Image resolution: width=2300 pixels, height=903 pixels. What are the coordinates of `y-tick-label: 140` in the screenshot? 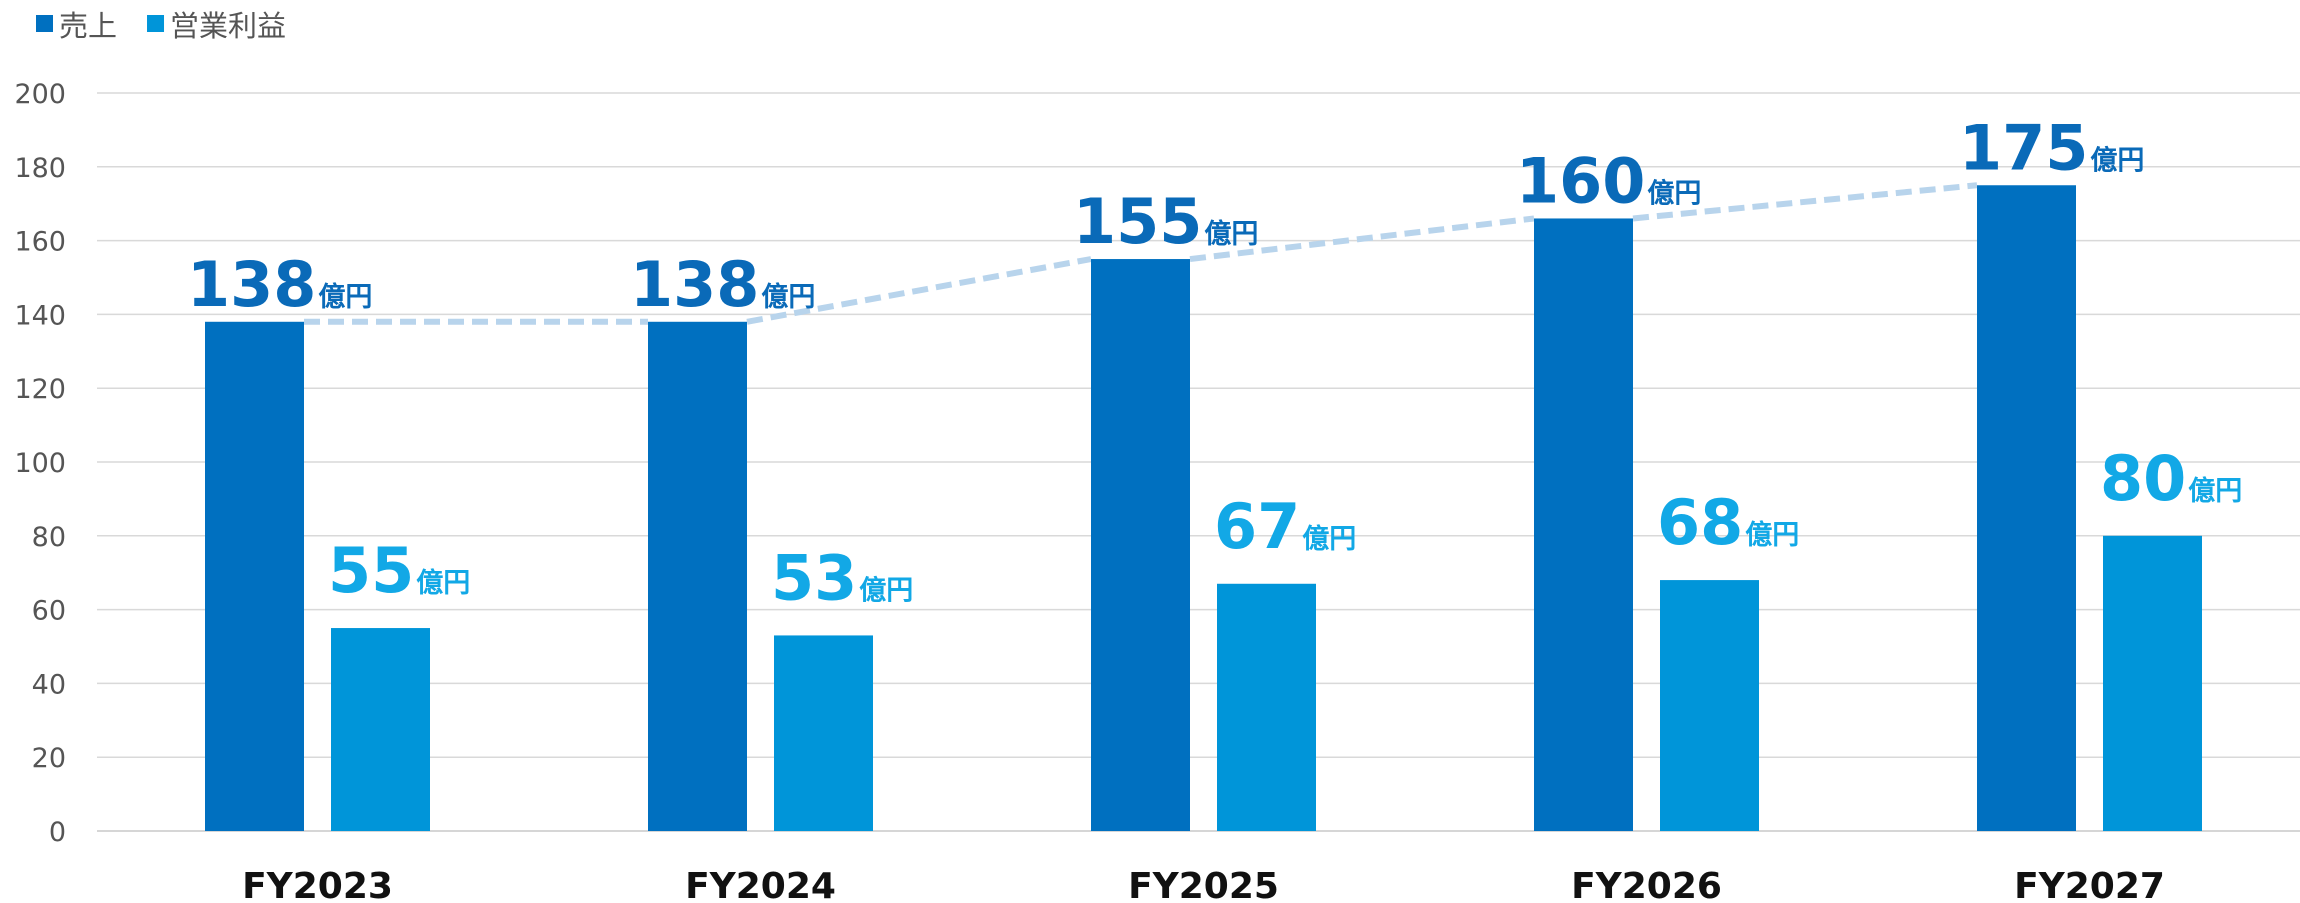 It's located at (40, 315).